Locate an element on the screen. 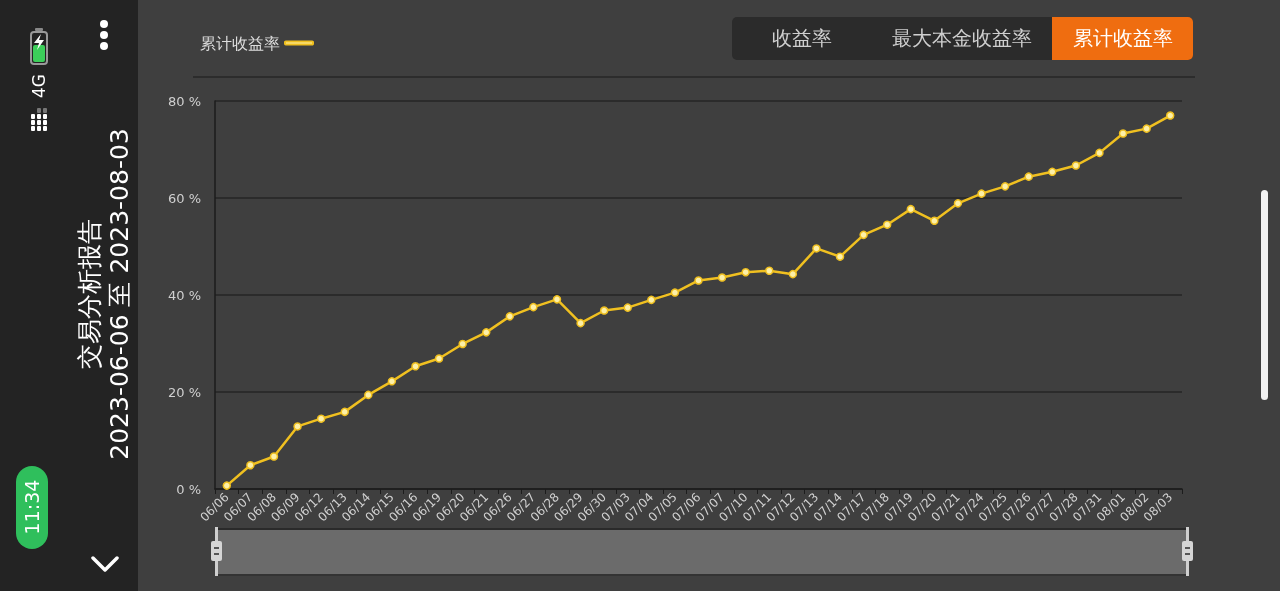 The width and height of the screenshot is (1280, 591). text: 11:34 is located at coordinates (32, 507).